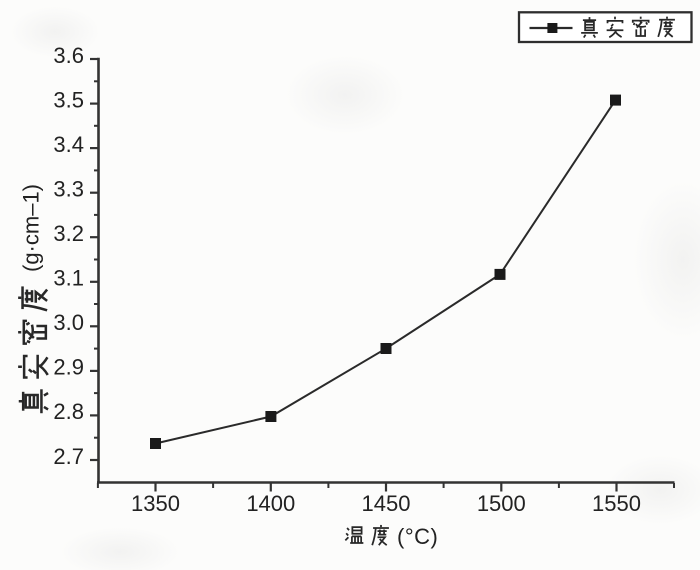 The width and height of the screenshot is (700, 570). Describe the element at coordinates (68, 411) in the screenshot. I see `svg-text: 2.8` at that location.